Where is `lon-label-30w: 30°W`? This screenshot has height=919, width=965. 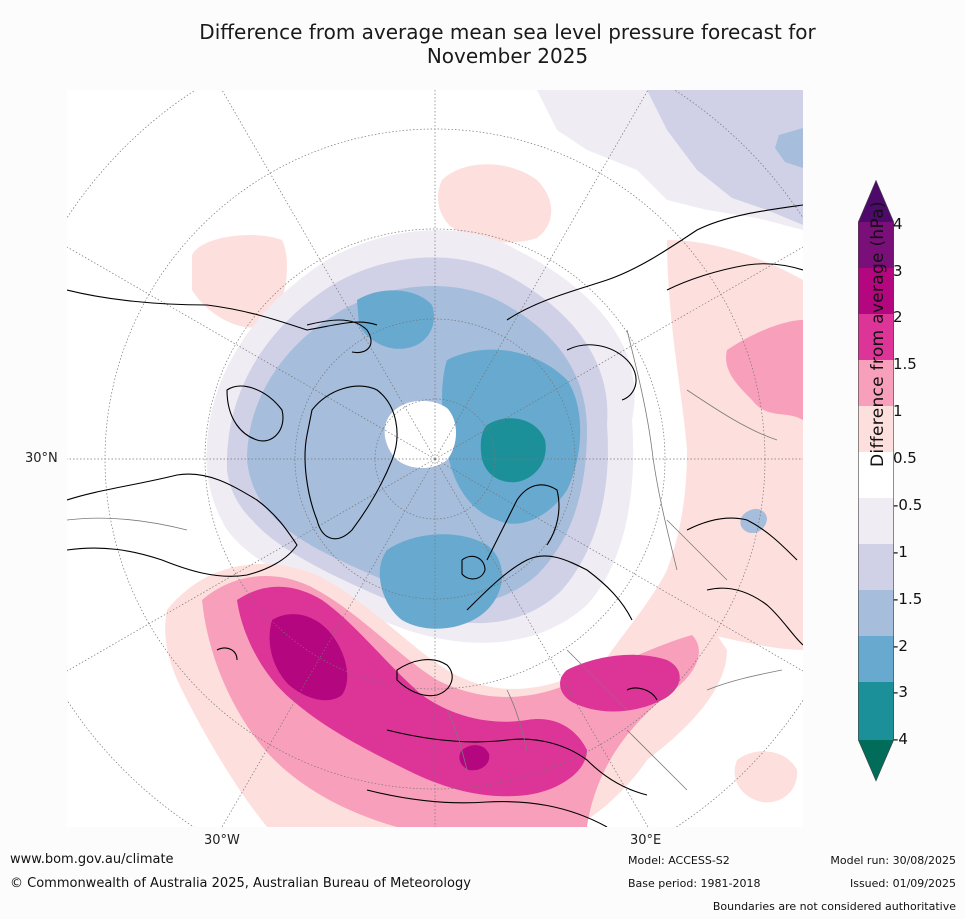 lon-label-30w: 30°W is located at coordinates (222, 840).